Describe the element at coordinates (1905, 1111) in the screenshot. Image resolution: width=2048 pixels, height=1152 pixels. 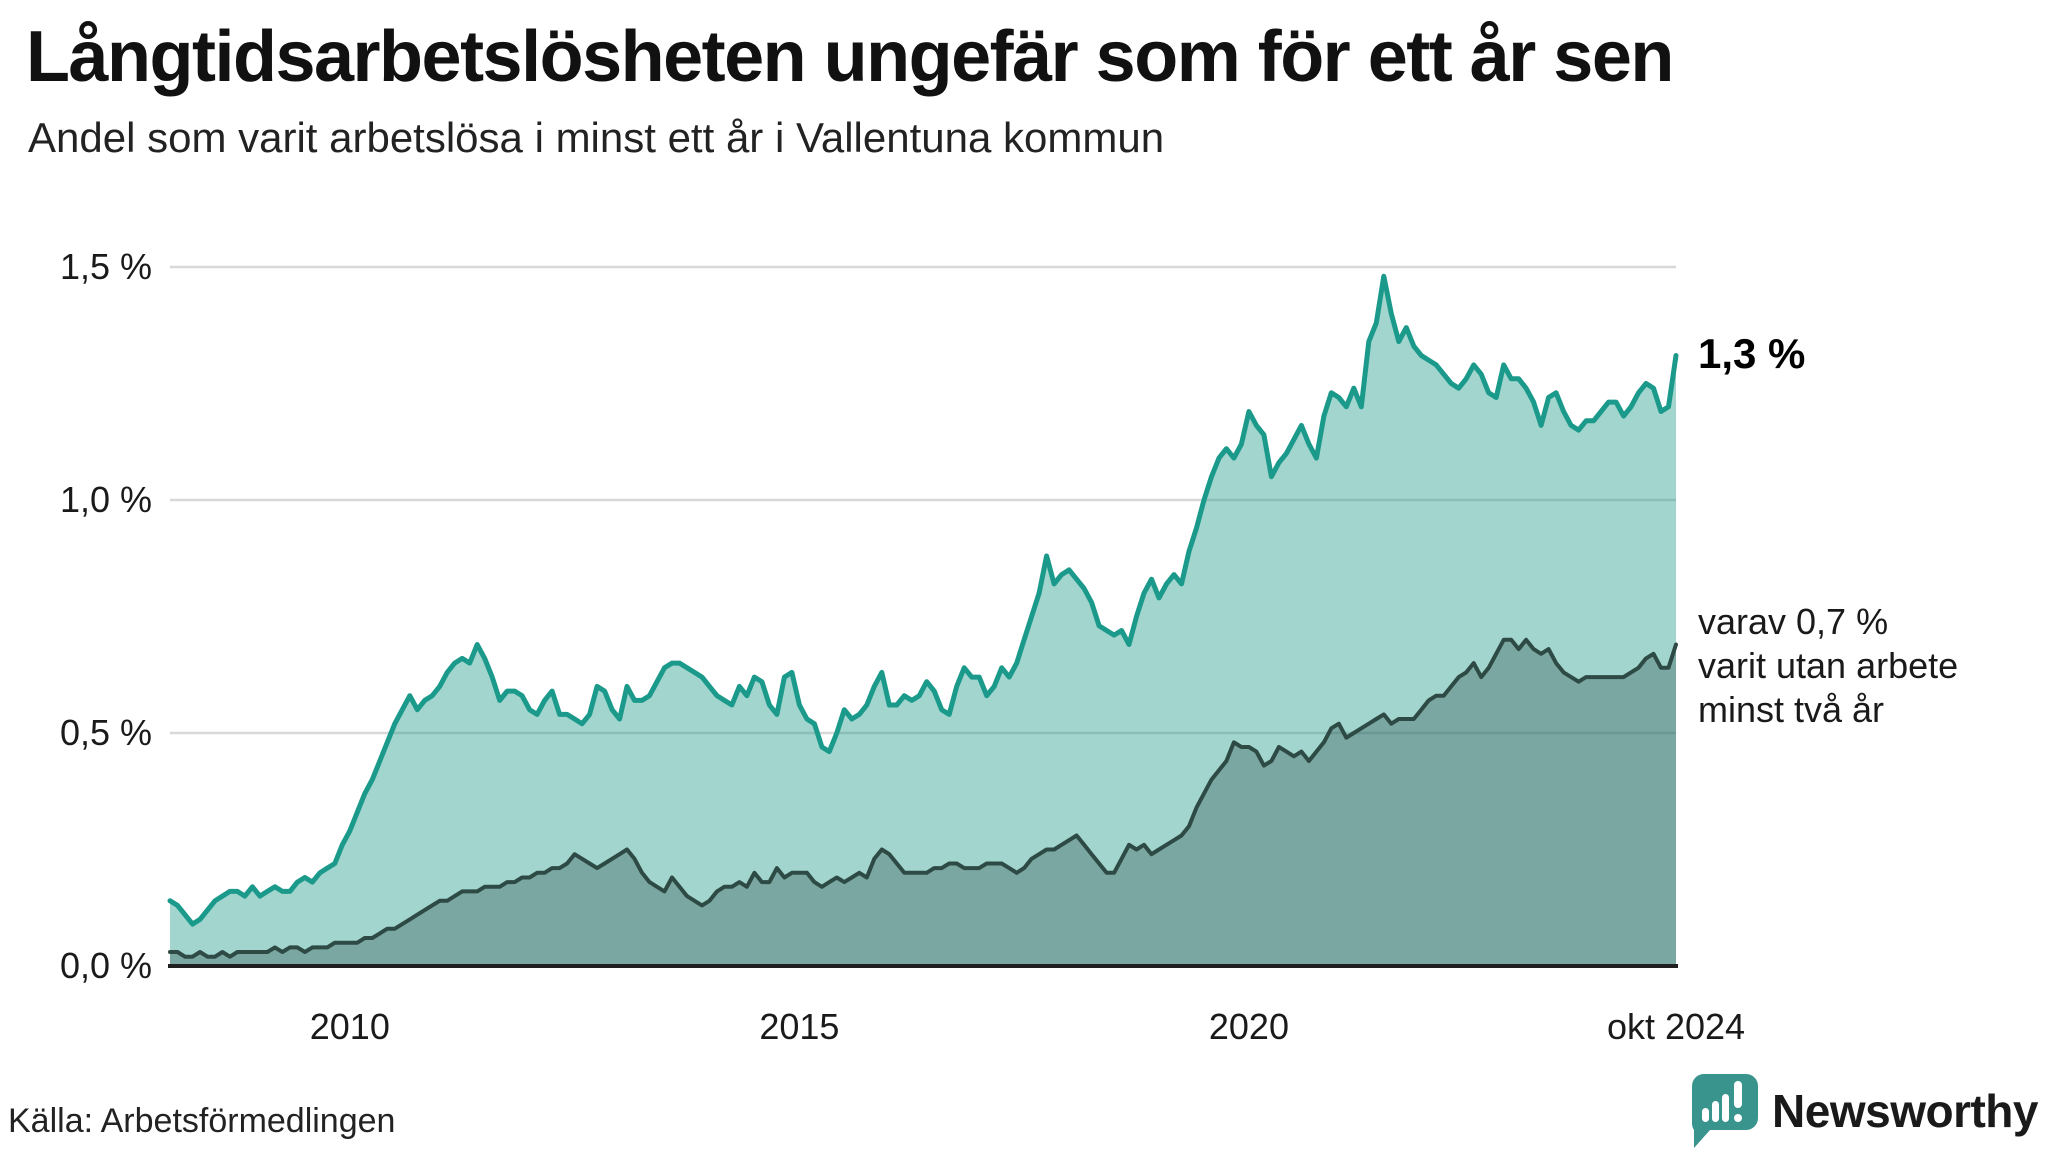
I see `newsworthy-logo-text: Newsworthy` at that location.